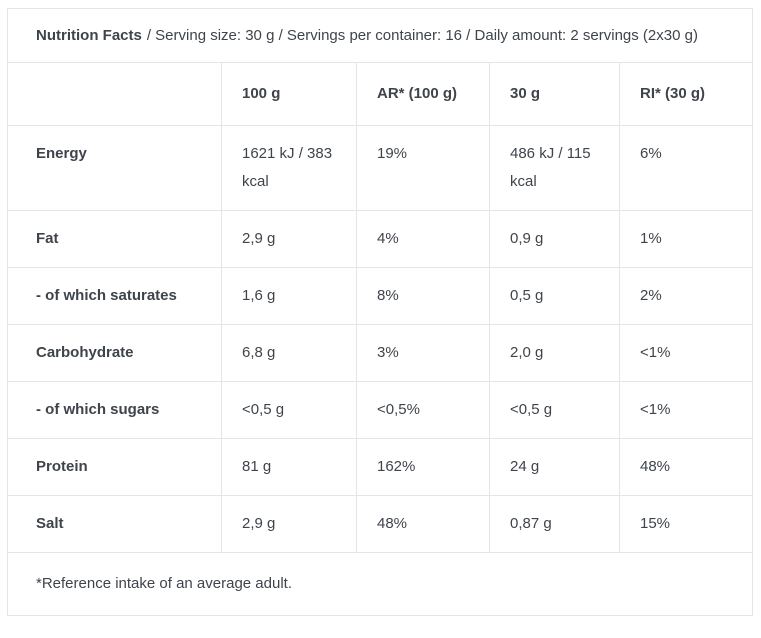 This screenshot has width=761, height=638. I want to click on reference-intake-footnote: *Reference intake of an average adult., so click(164, 583).